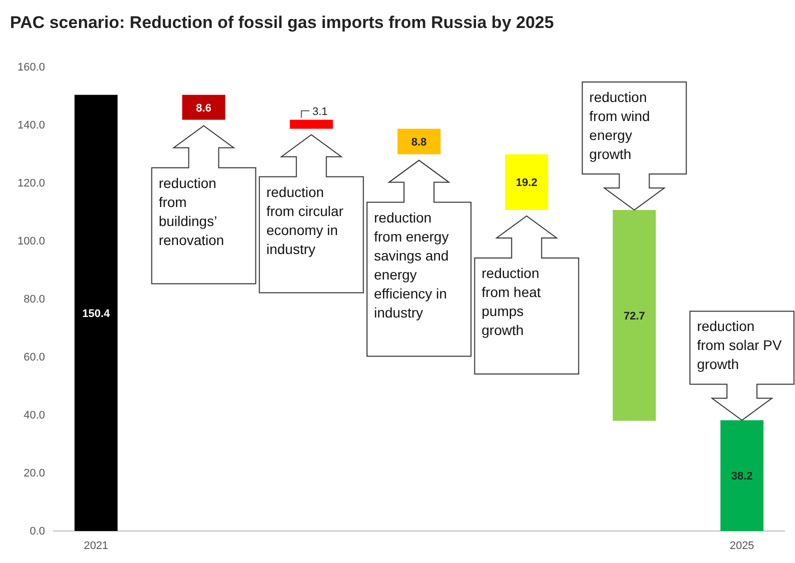  What do you see at coordinates (34, 300) in the screenshot?
I see `y-tick-label: 80.0` at bounding box center [34, 300].